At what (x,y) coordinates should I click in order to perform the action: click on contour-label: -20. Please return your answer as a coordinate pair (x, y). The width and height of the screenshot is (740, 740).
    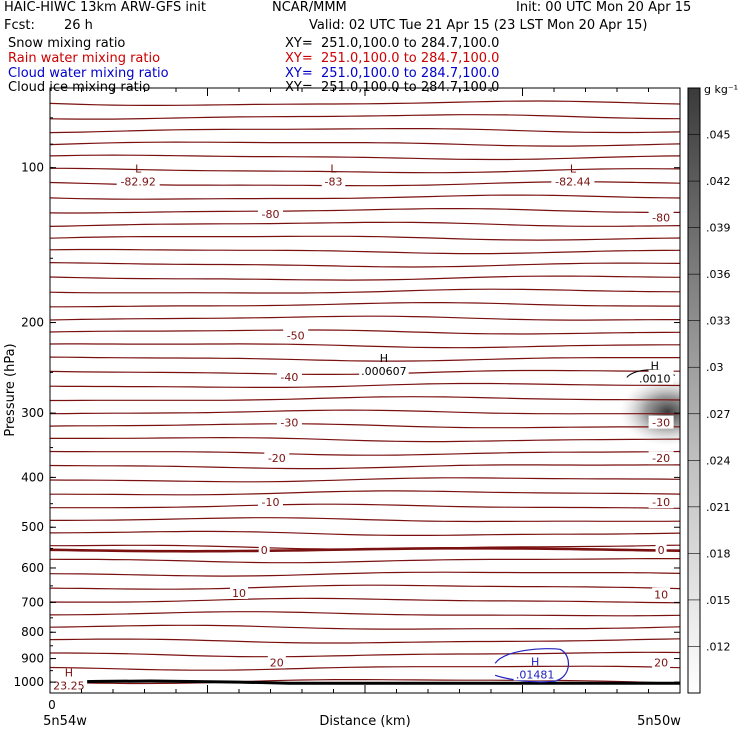
    Looking at the image, I should click on (661, 458).